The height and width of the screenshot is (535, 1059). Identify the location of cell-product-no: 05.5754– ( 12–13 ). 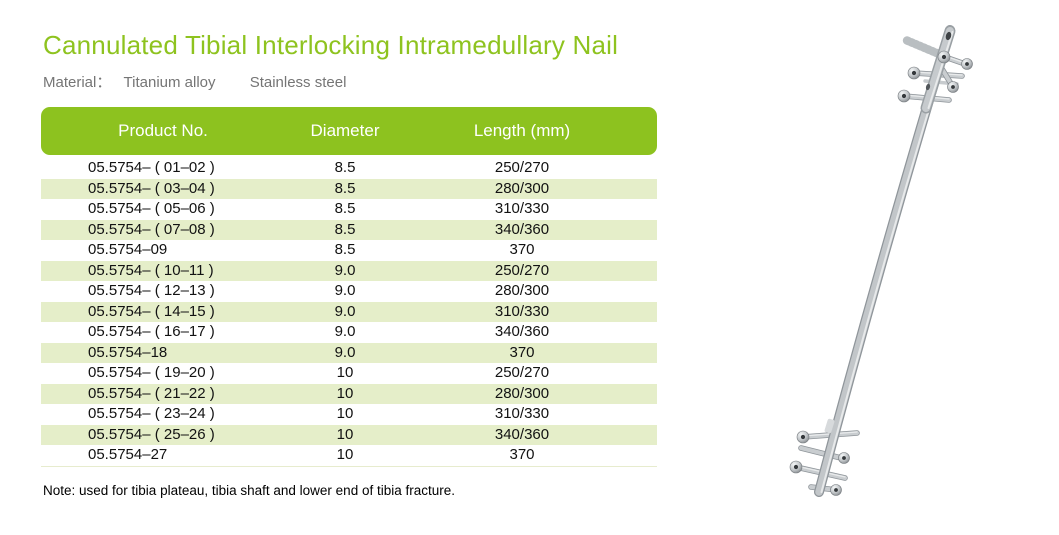
(151, 290).